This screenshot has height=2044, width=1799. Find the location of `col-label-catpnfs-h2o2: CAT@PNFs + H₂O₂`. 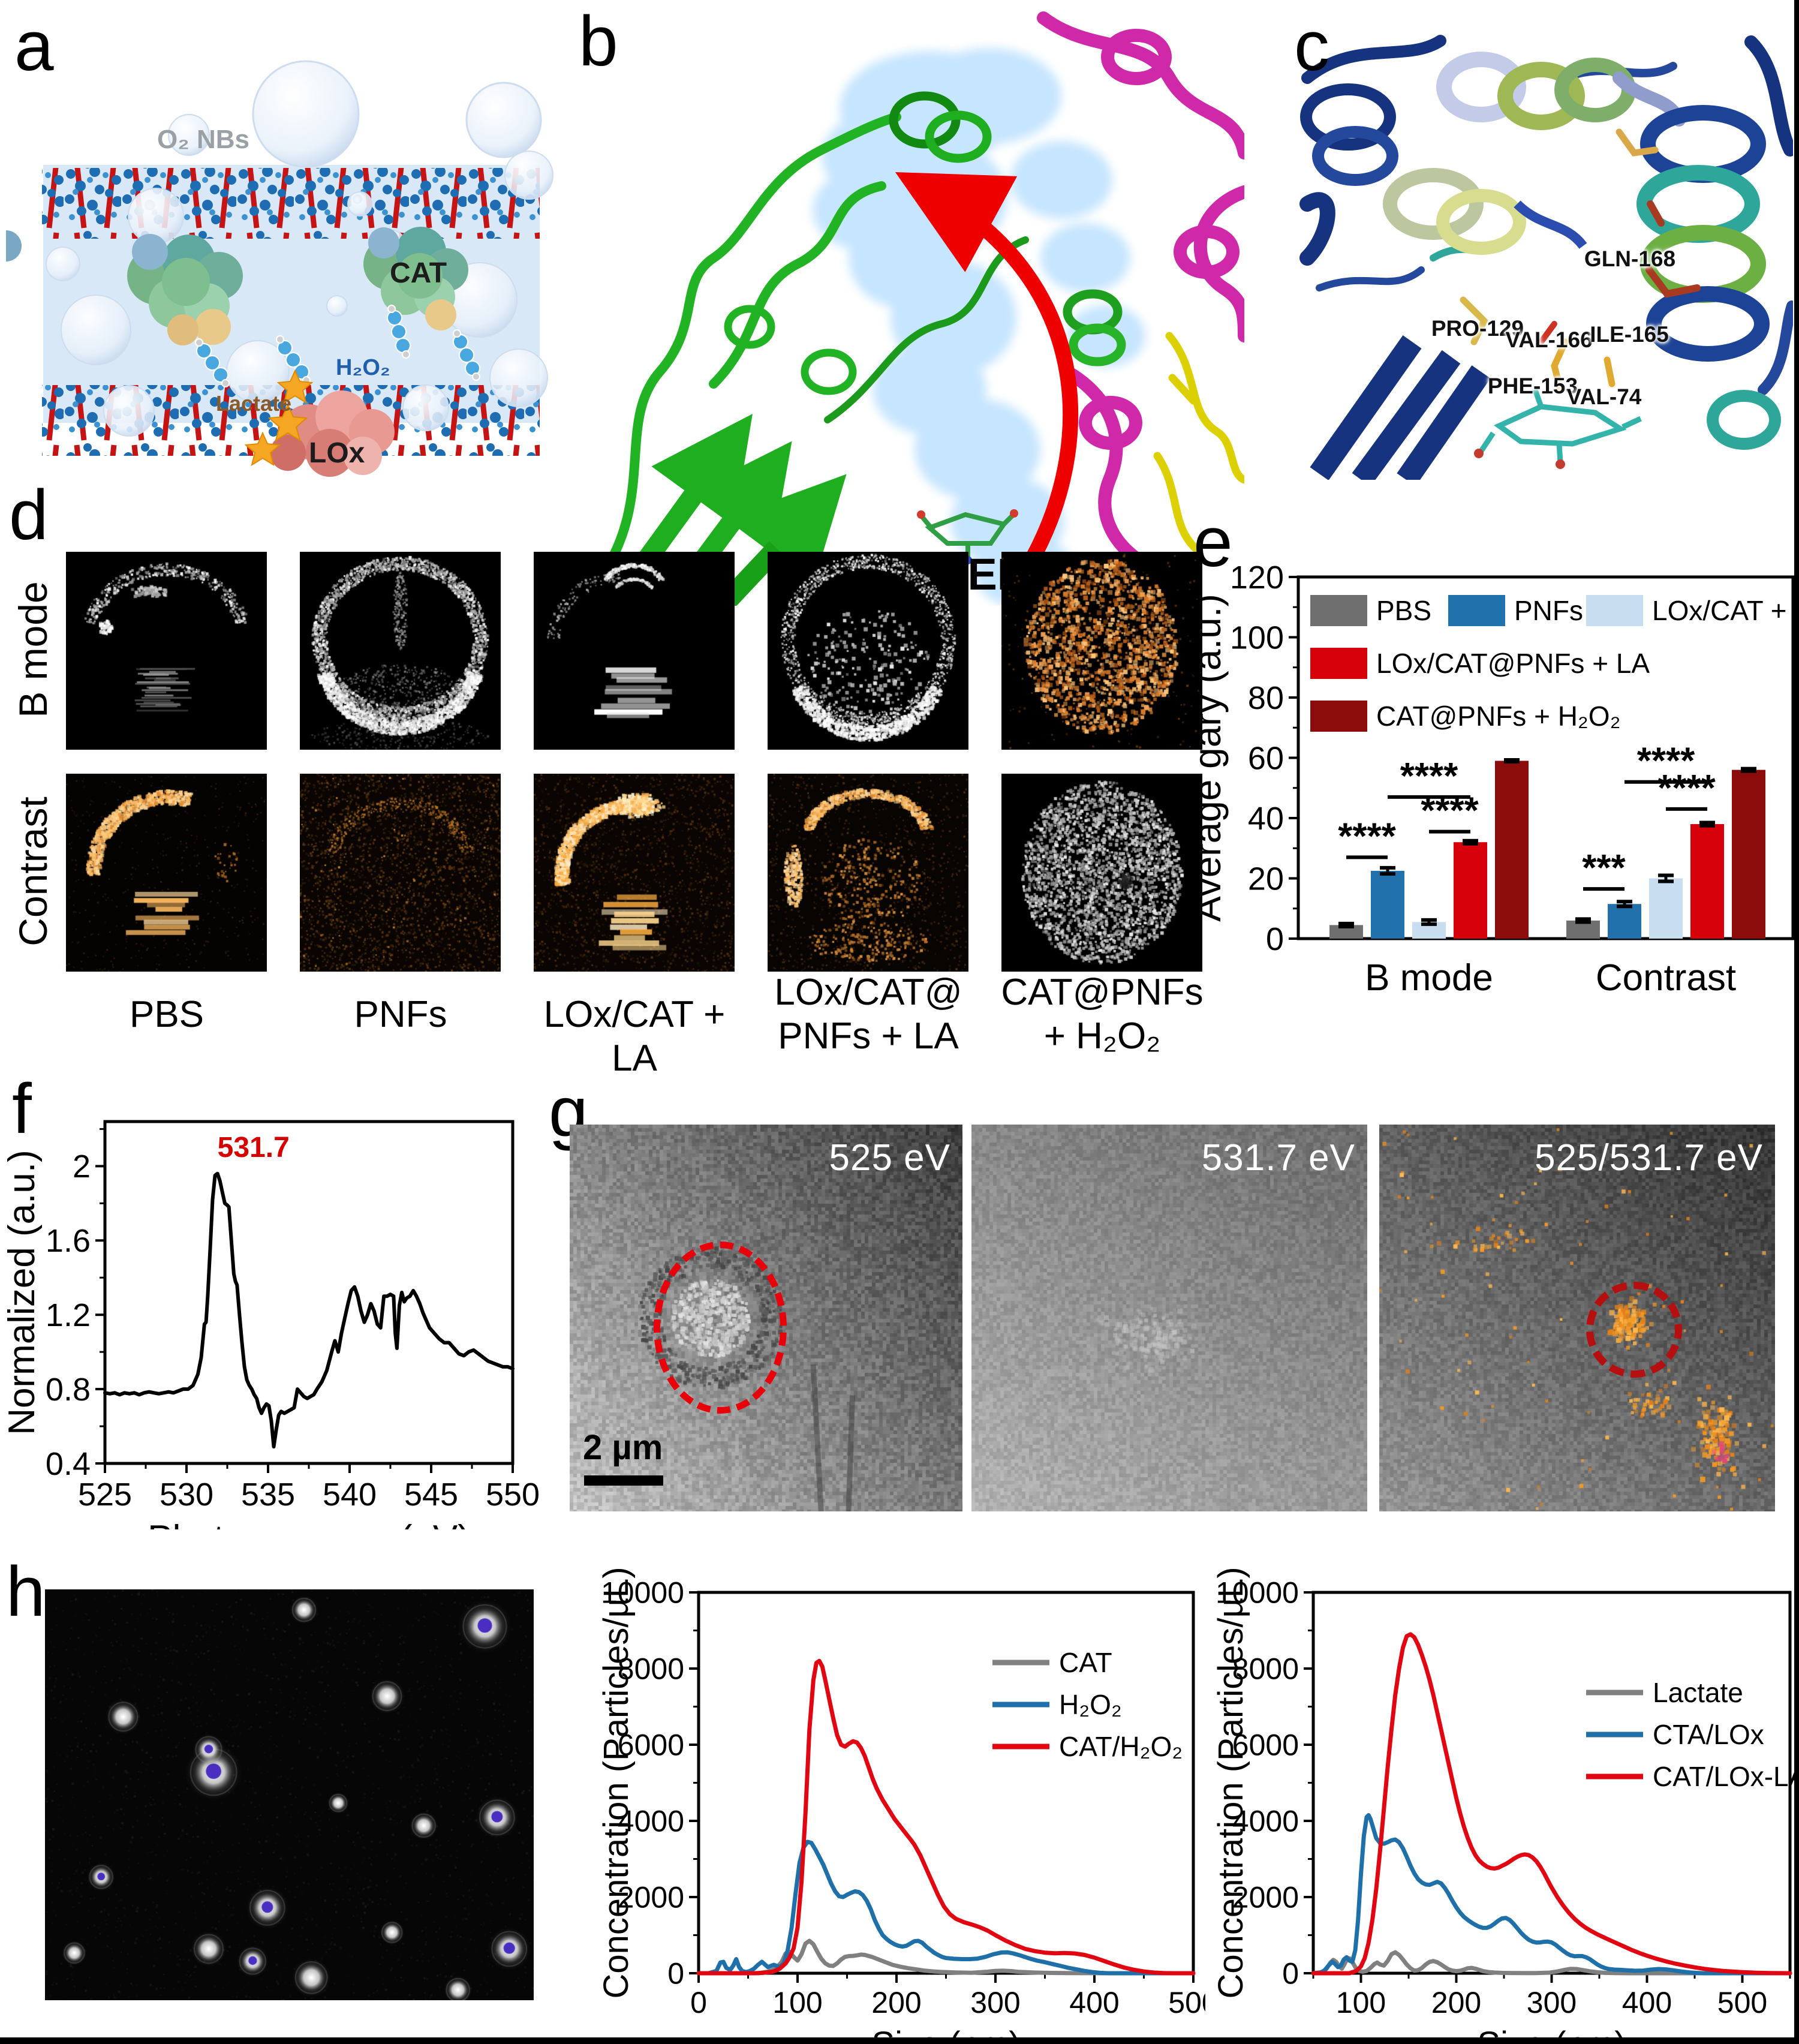

col-label-catpnfs-h2o2: CAT@PNFs + H₂O₂ is located at coordinates (1102, 1014).